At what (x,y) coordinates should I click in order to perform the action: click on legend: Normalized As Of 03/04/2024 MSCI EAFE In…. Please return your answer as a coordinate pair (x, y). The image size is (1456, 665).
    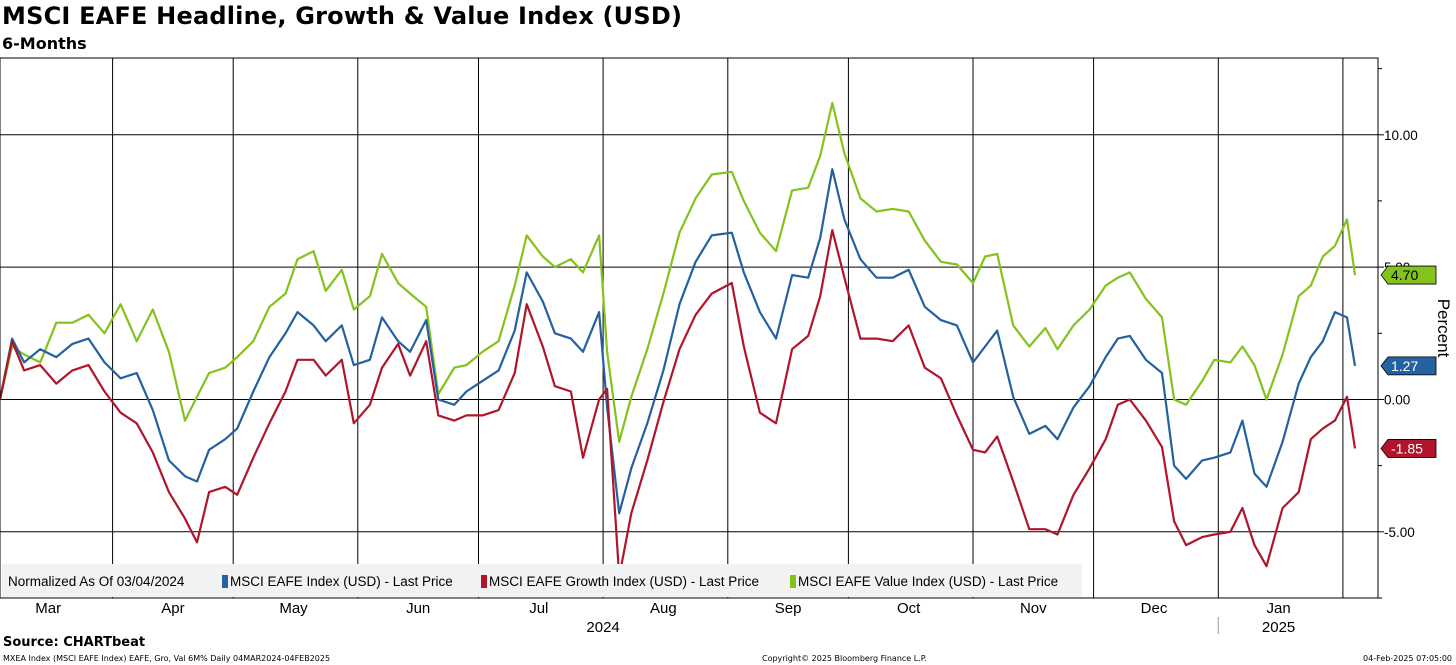
    Looking at the image, I should click on (542, 580).